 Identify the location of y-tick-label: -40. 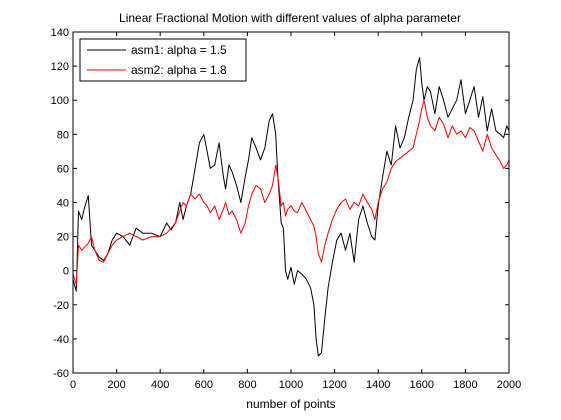
(61, 340).